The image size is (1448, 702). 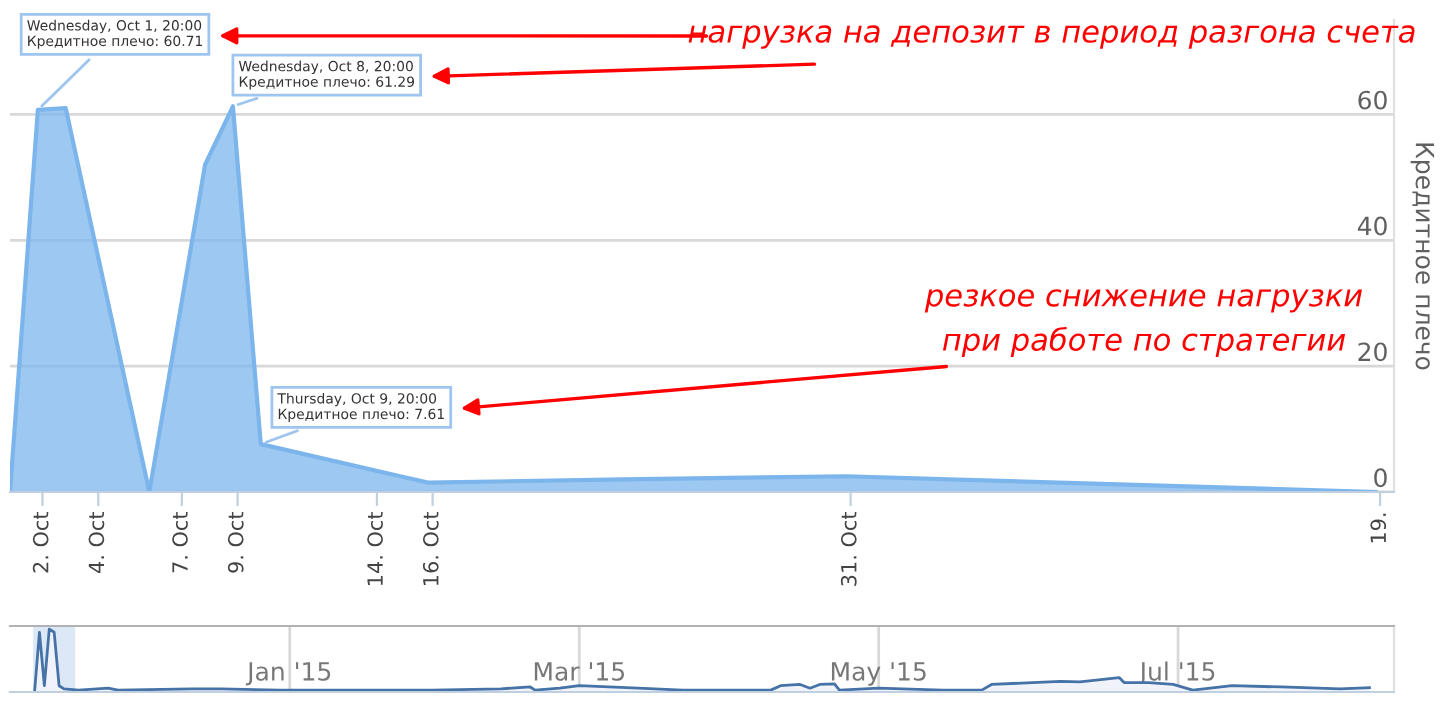 I want to click on x-tick-label: 31. Oct, so click(x=848, y=548).